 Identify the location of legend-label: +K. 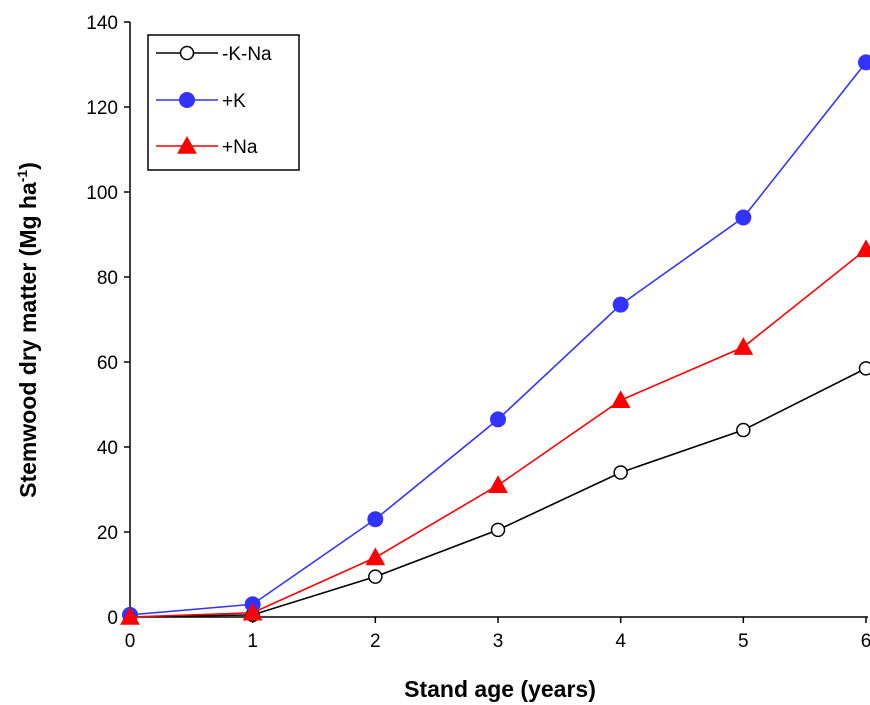
(234, 101).